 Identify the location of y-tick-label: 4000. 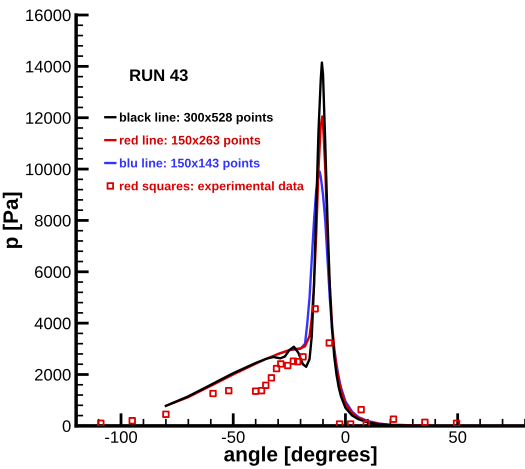
(52, 324).